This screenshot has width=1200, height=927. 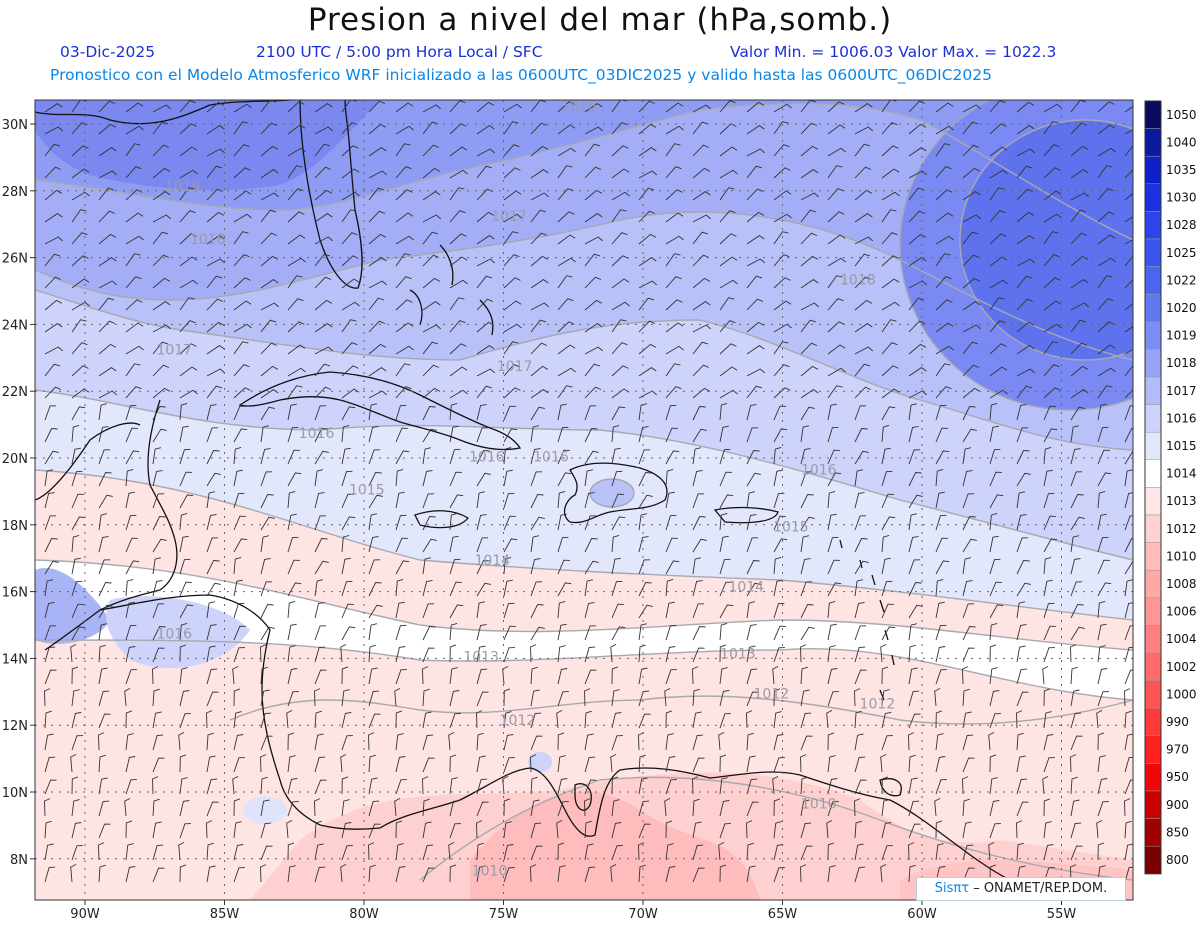 I want to click on colorbar-label: 1035, so click(x=1181, y=170).